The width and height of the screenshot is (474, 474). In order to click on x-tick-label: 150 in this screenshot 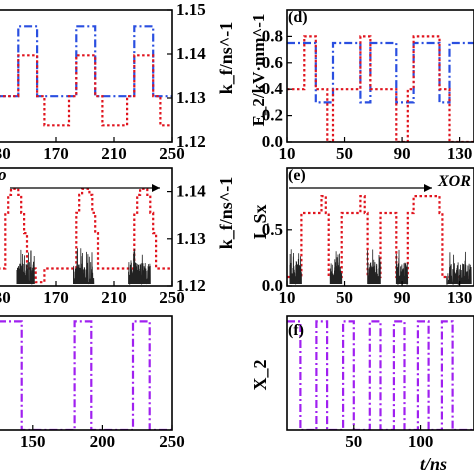, I will do `click(33, 441)`.